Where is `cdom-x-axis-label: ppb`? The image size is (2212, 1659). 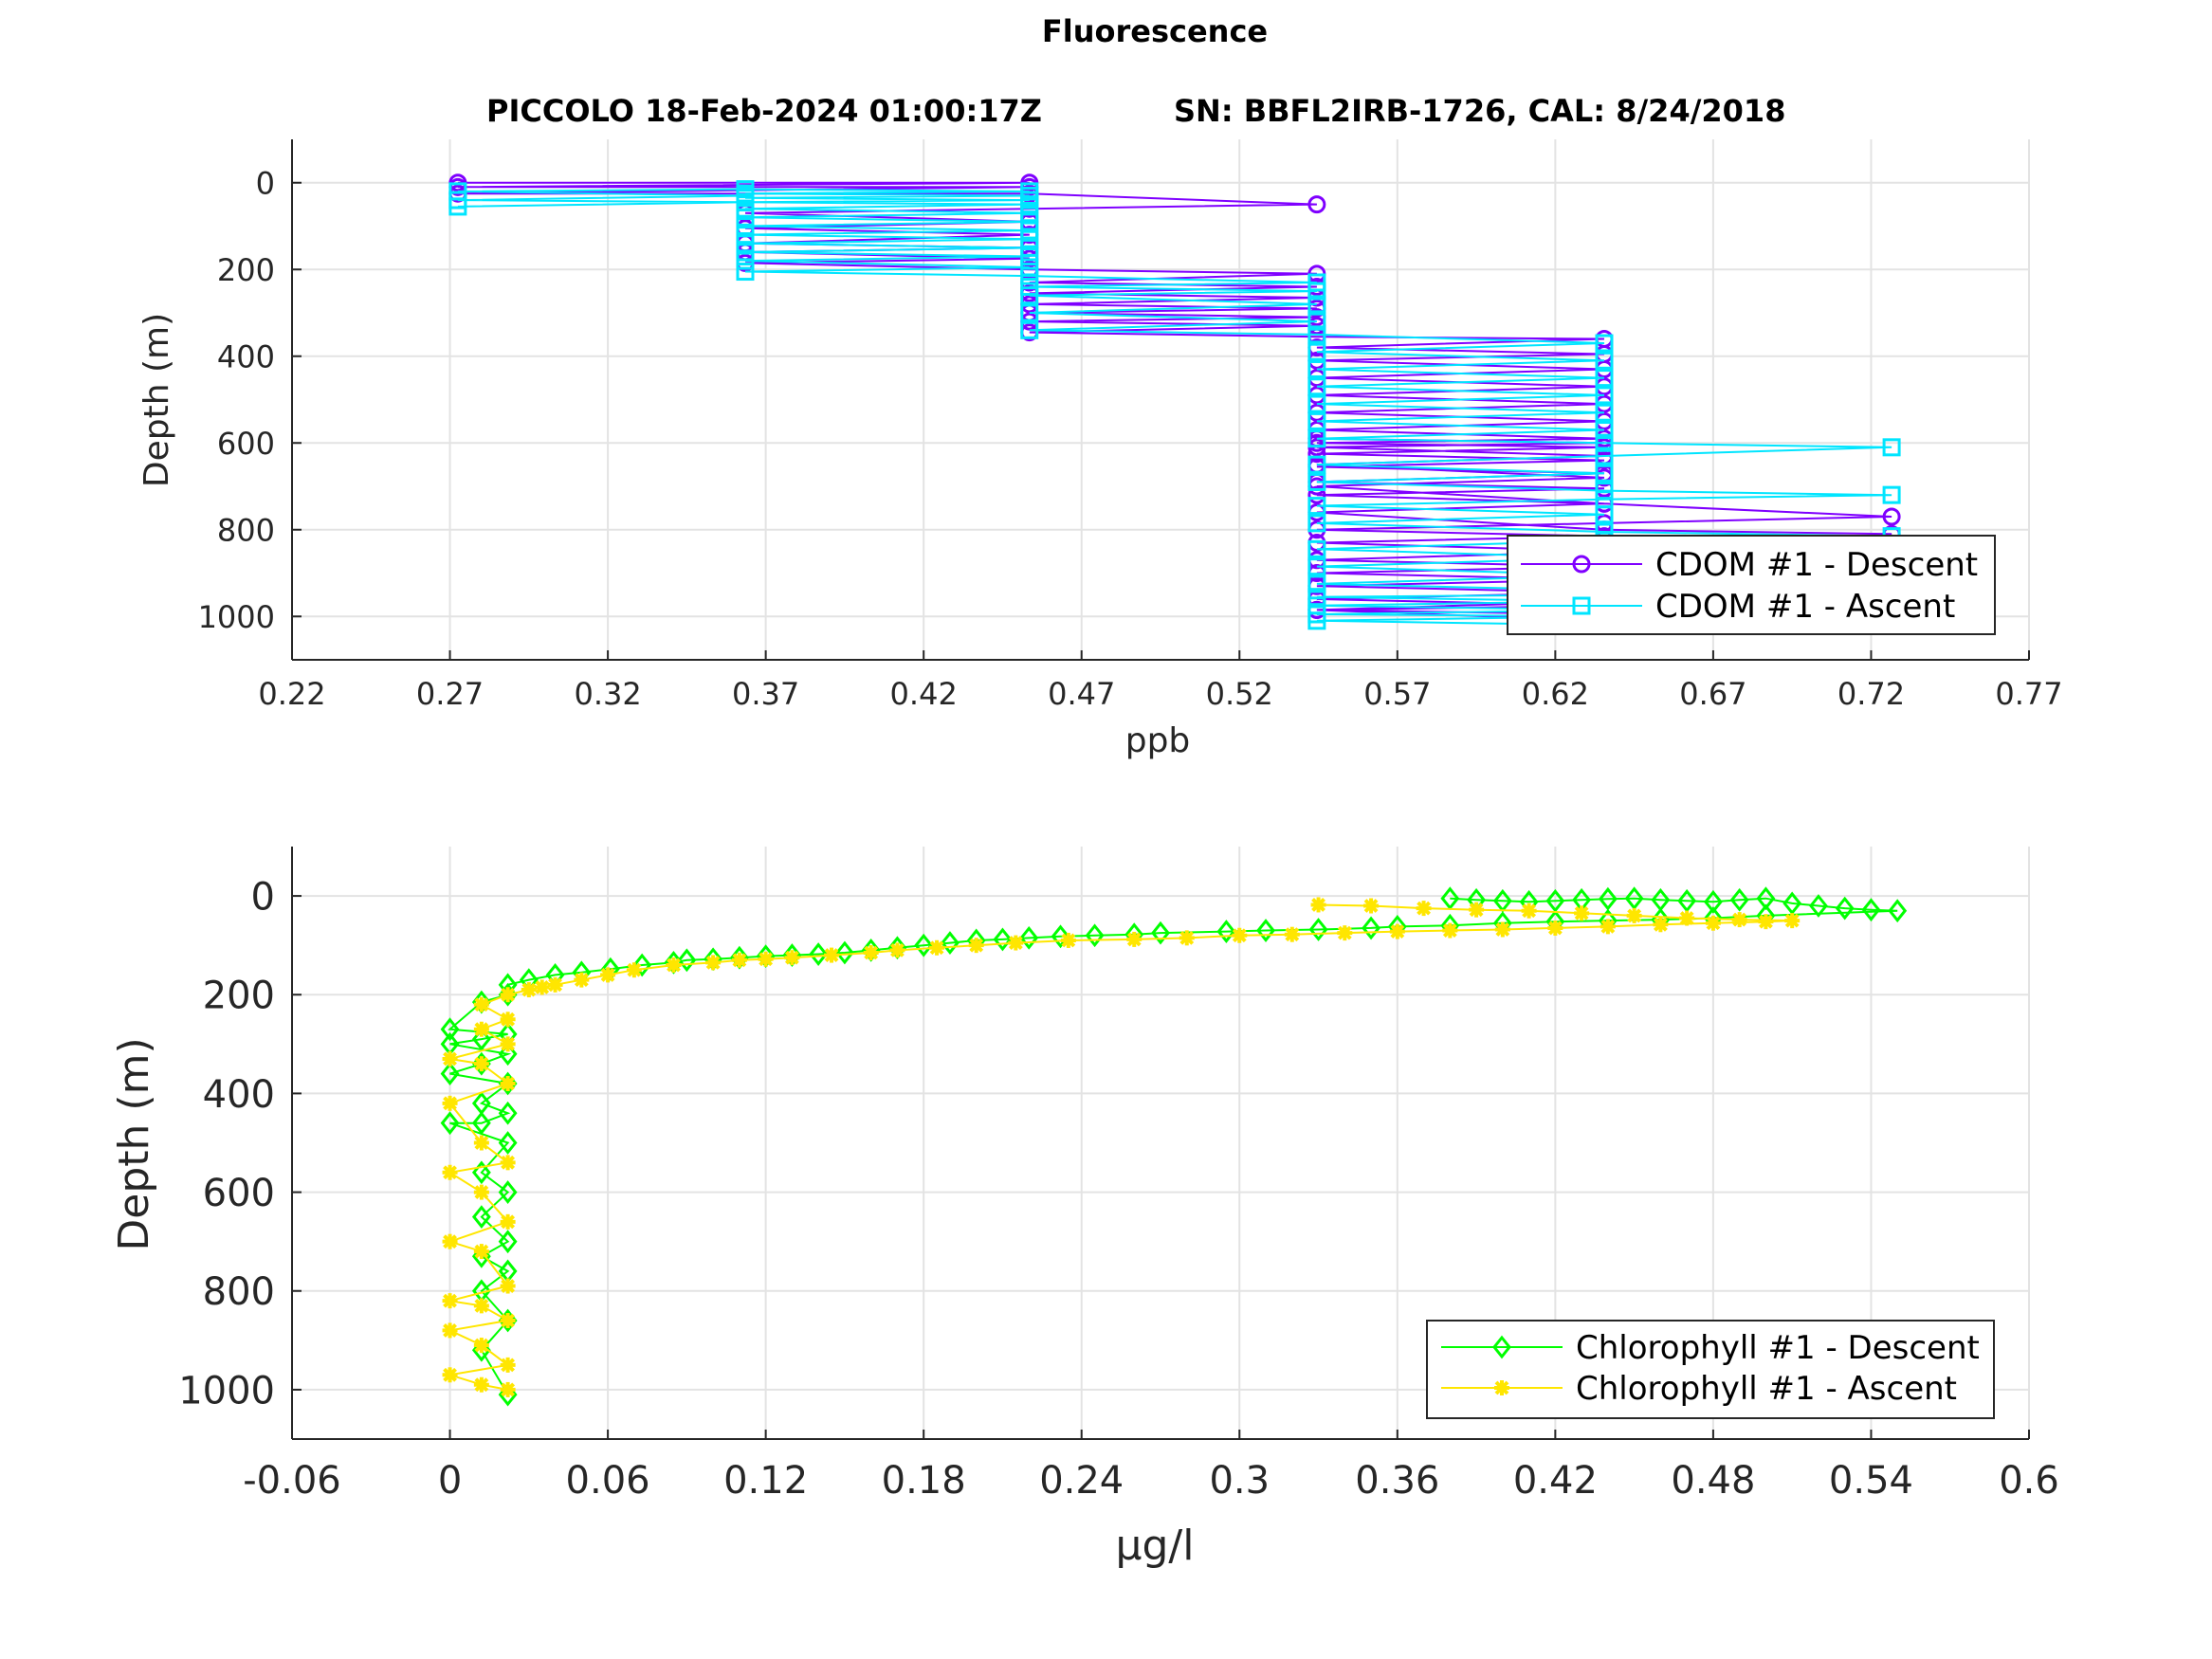 cdom-x-axis-label: ppb is located at coordinates (1158, 740).